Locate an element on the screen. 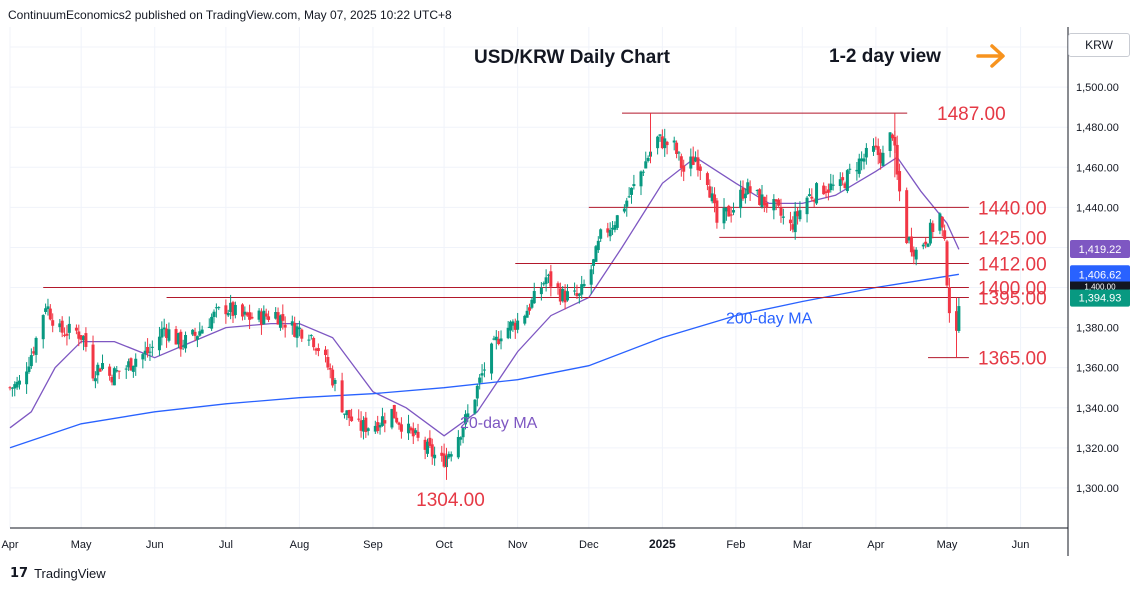 The width and height of the screenshot is (1143, 592). currency-selector: KRW is located at coordinates (1099, 45).